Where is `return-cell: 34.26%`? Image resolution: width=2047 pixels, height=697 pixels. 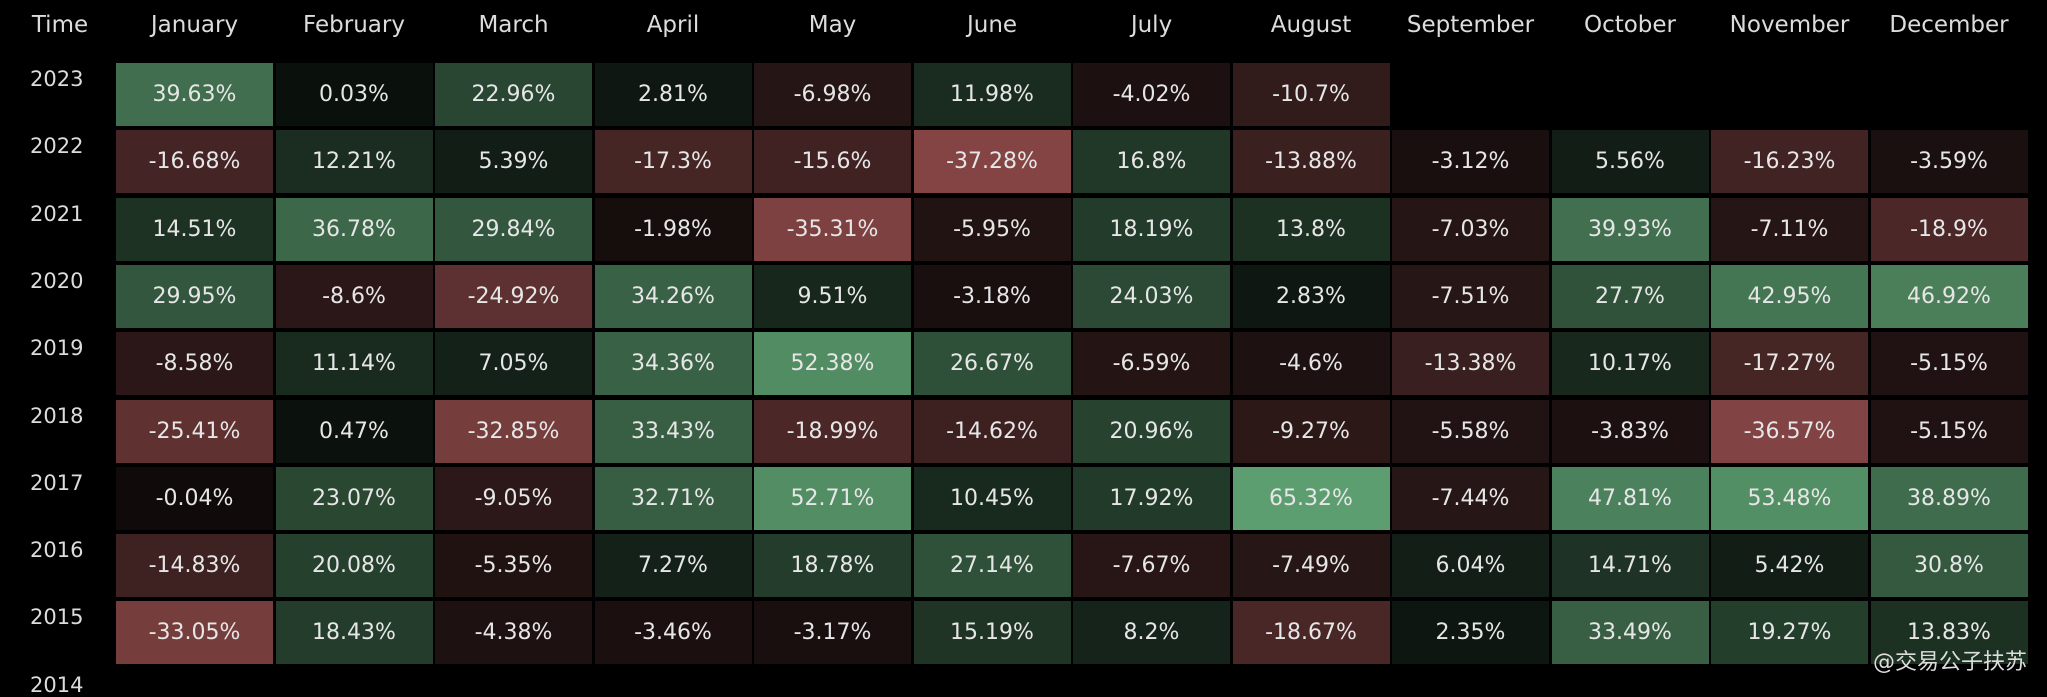 return-cell: 34.26% is located at coordinates (673, 296).